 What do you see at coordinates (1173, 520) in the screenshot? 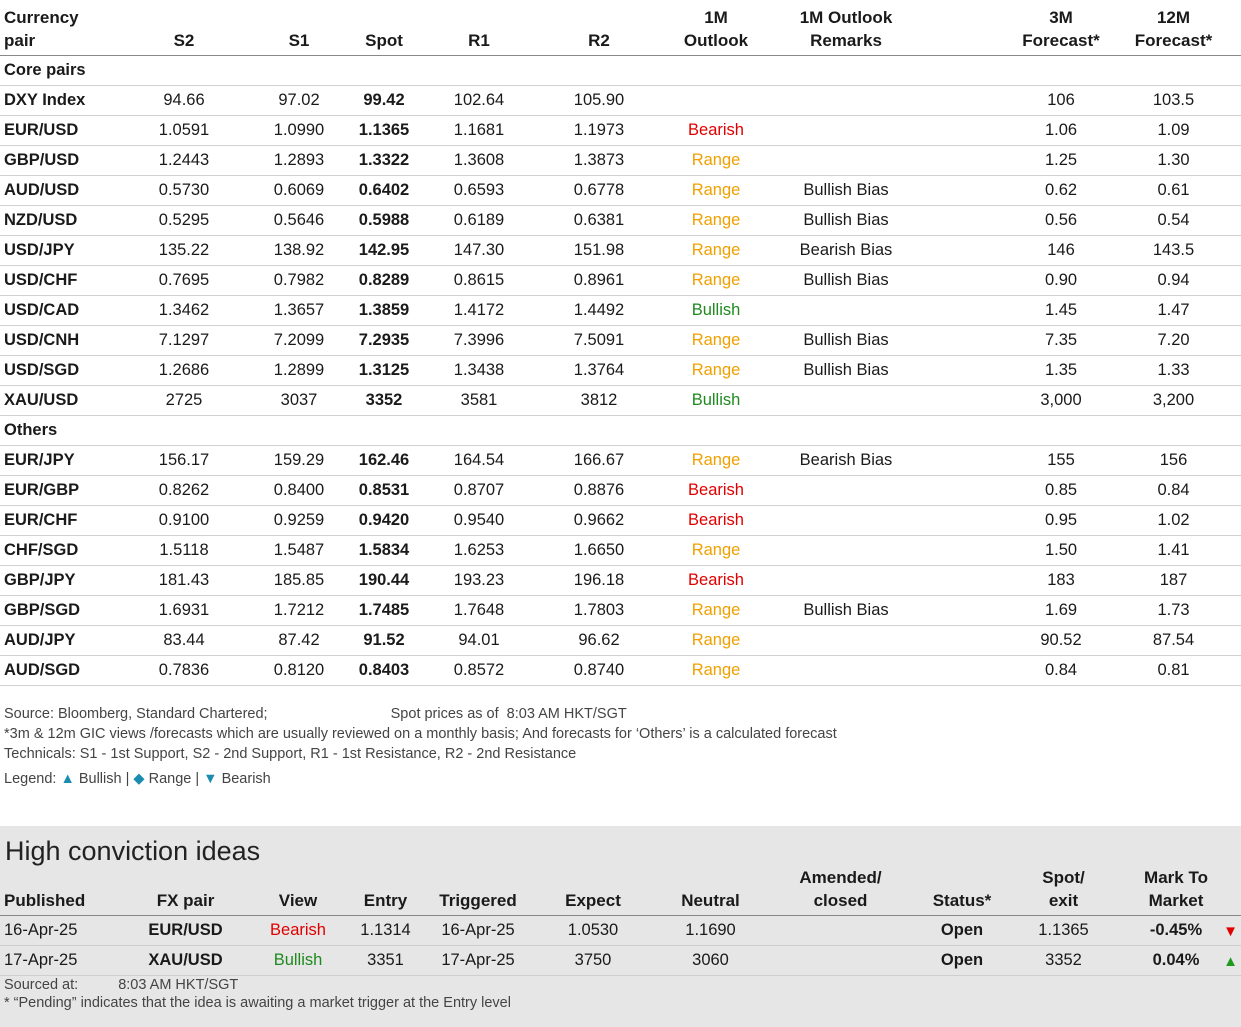
I see `cell-f12m: 1.02` at bounding box center [1173, 520].